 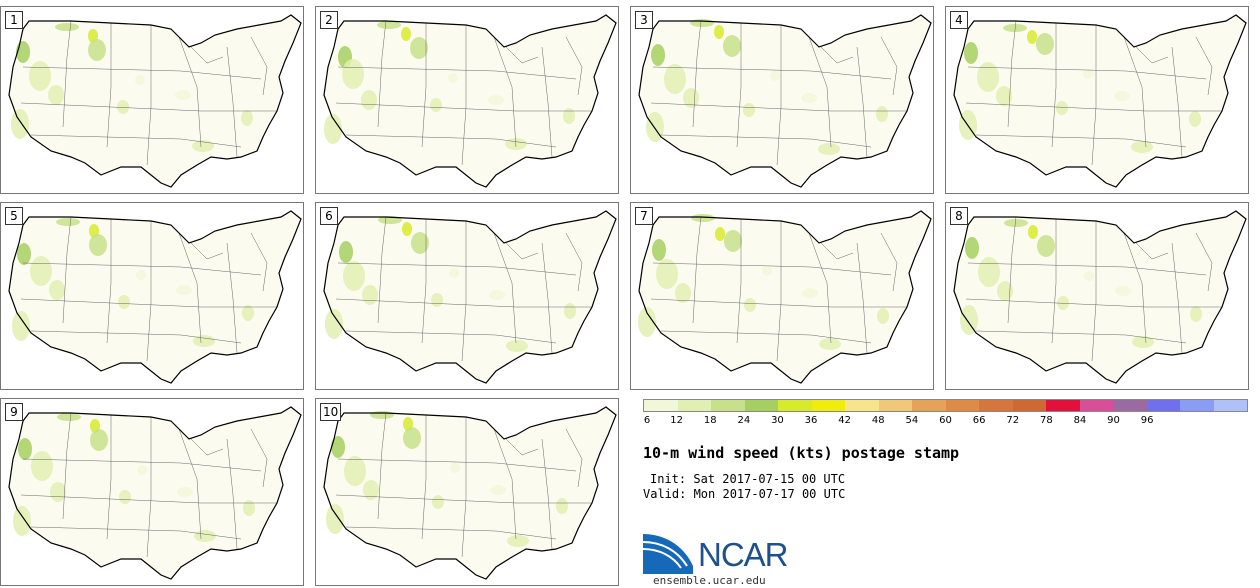 What do you see at coordinates (744, 494) in the screenshot?
I see `valid-time: Valid: Mon 2017-07-17 00 UTC` at bounding box center [744, 494].